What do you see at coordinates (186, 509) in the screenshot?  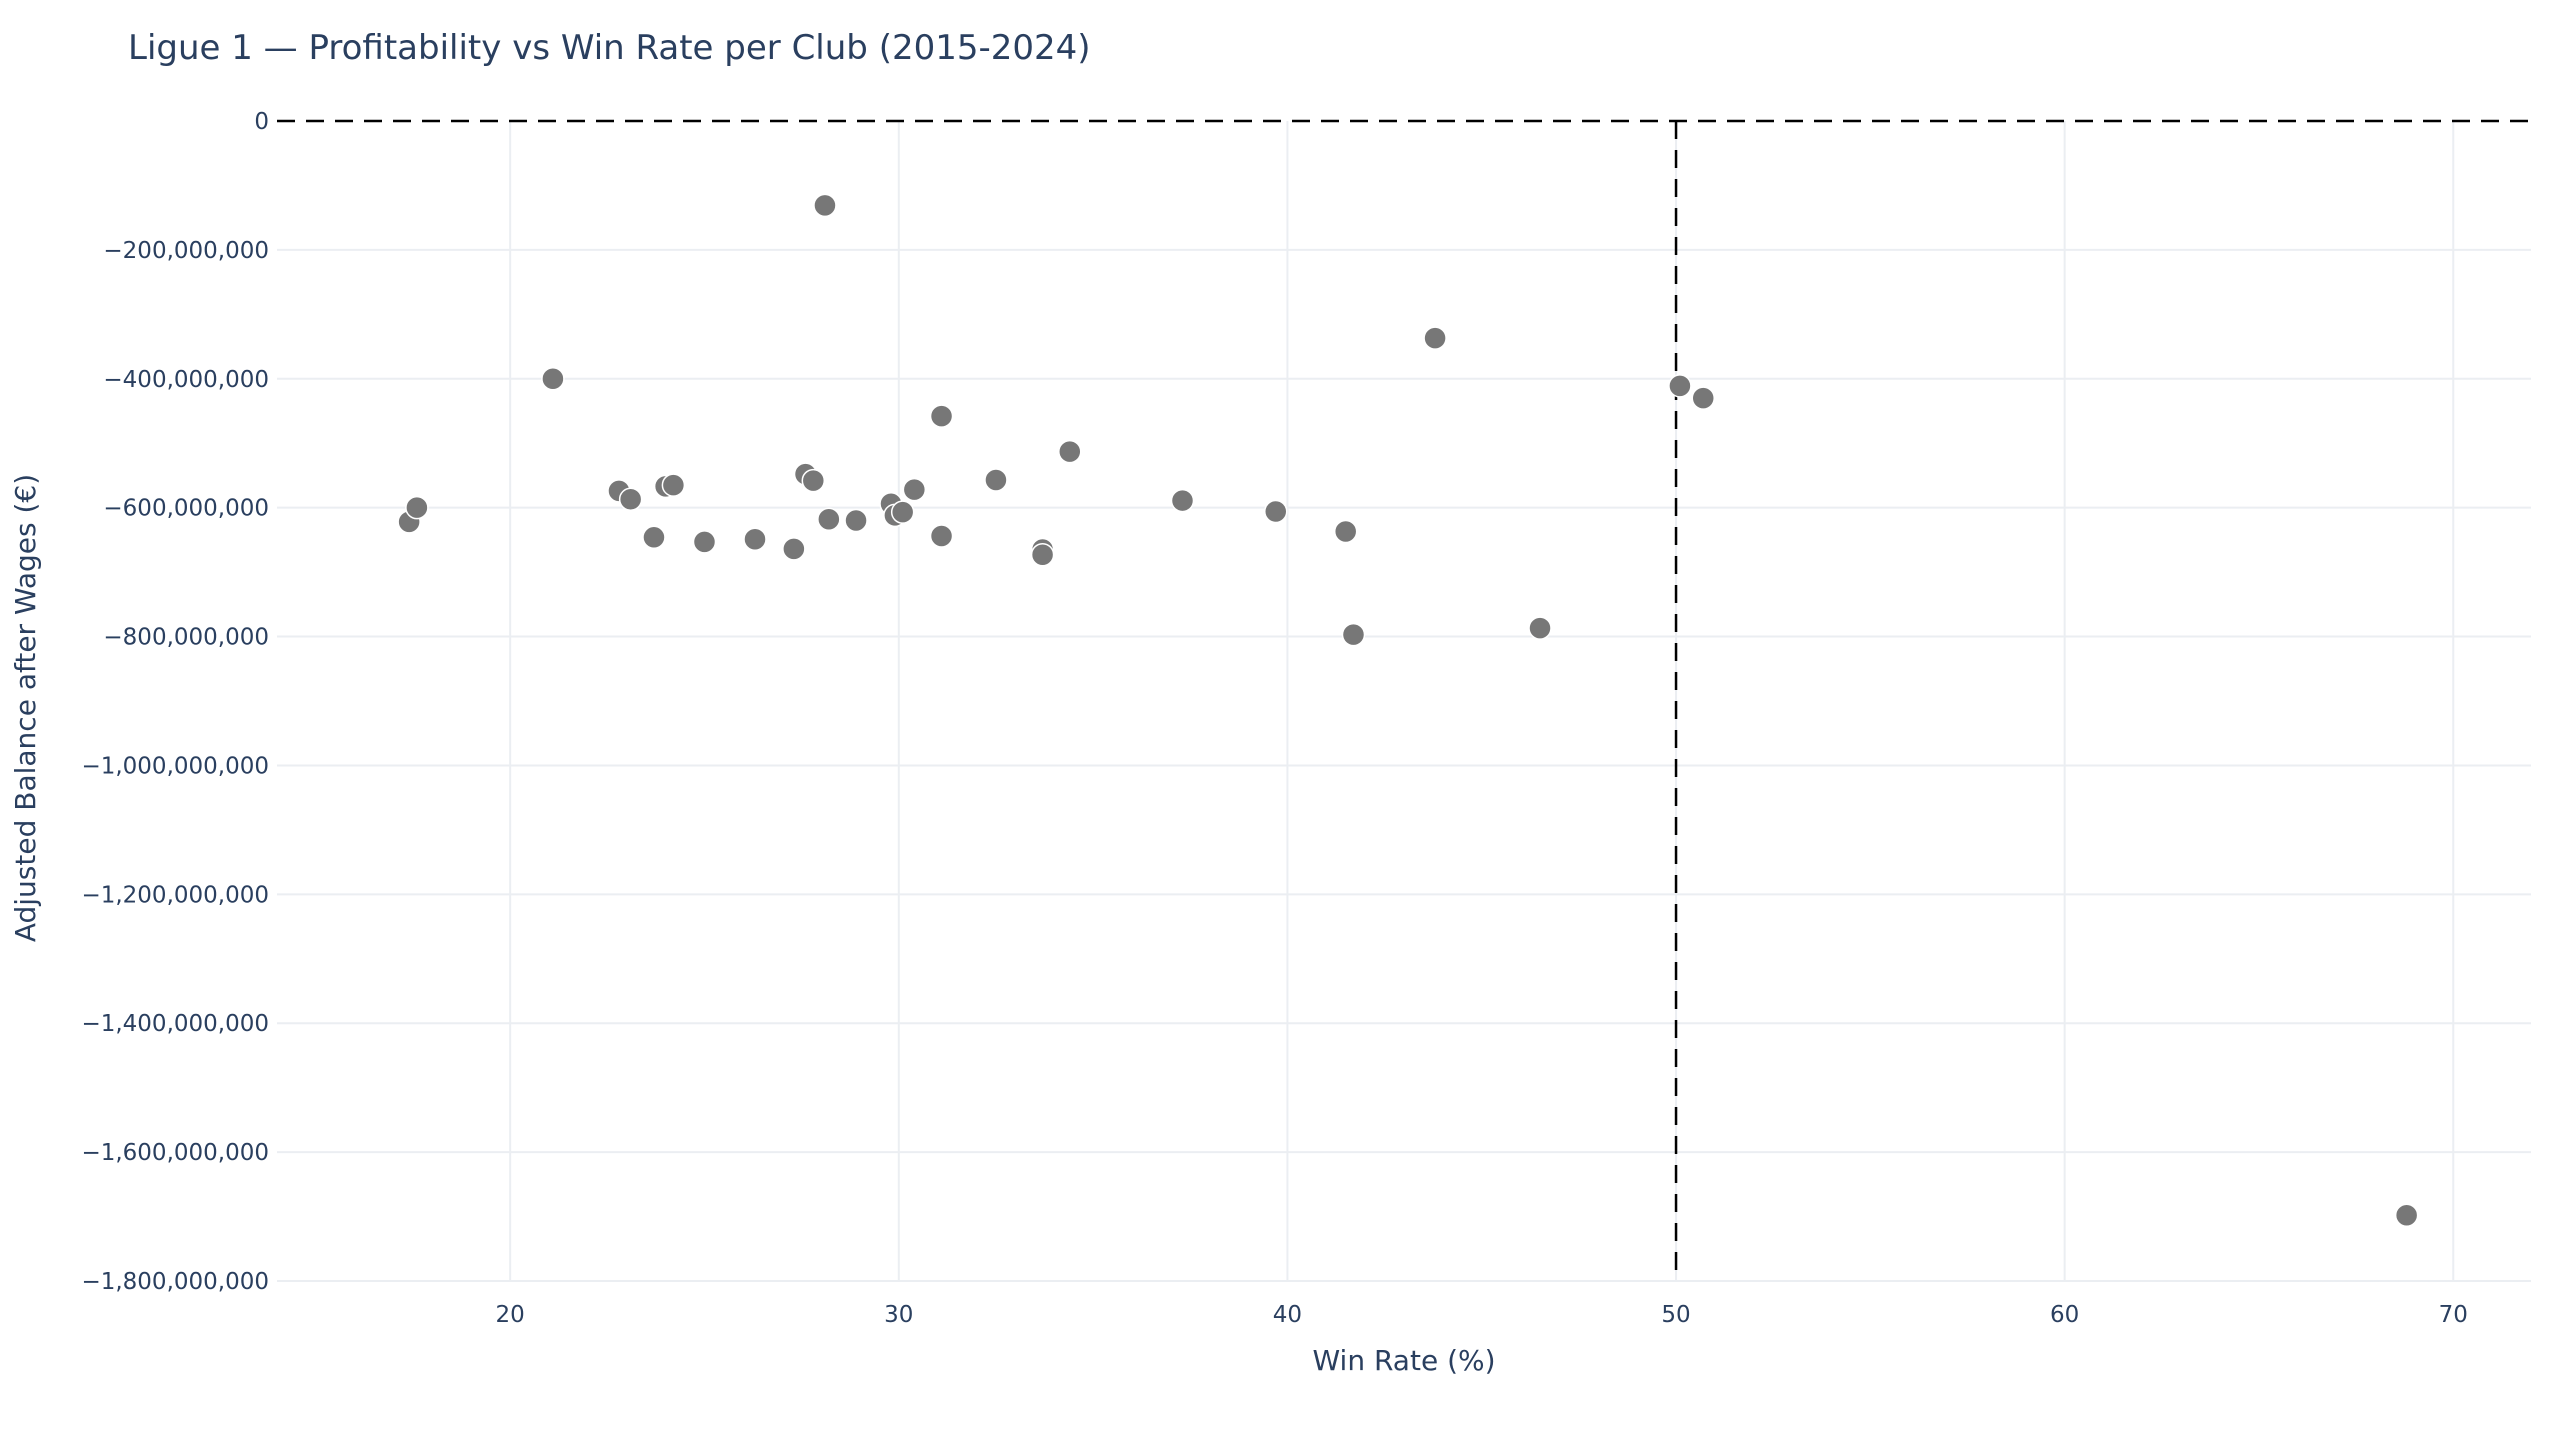 I see `y-tick-label: −600,000,000` at bounding box center [186, 509].